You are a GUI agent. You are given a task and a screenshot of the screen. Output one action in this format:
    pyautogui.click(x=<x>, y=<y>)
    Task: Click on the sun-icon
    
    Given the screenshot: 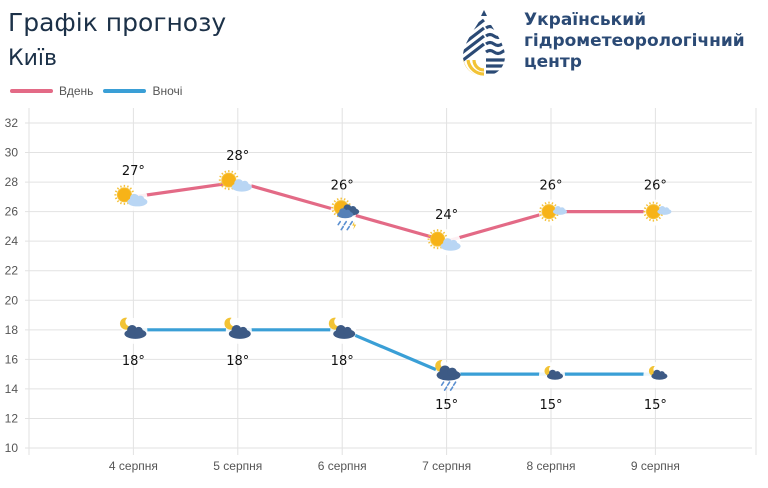 What is the action you would take?
    pyautogui.click(x=228, y=180)
    